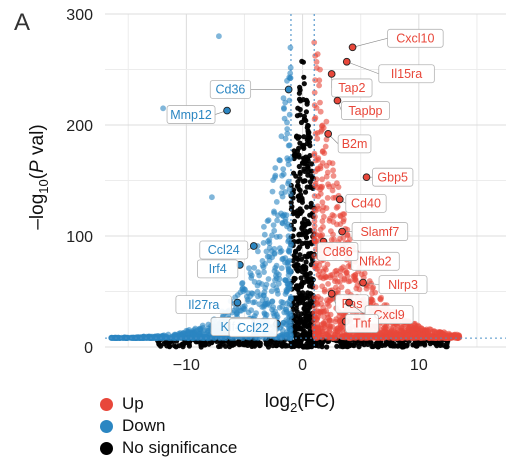 The height and width of the screenshot is (471, 521). What do you see at coordinates (224, 250) in the screenshot?
I see `gene-label: Ccl24` at bounding box center [224, 250].